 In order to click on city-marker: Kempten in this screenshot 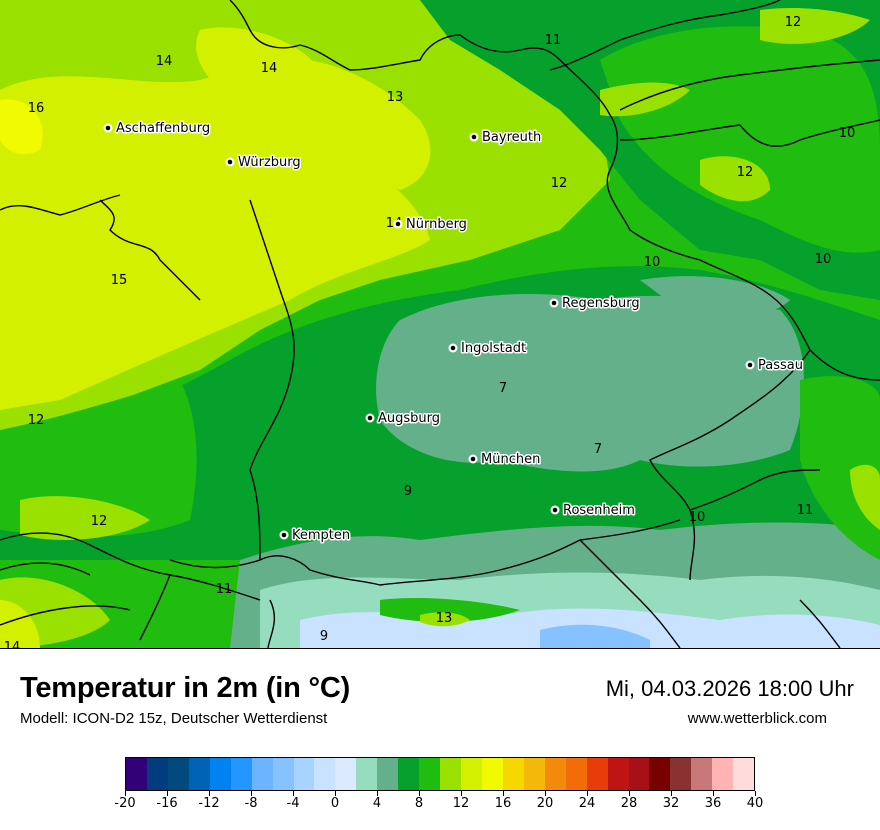, I will do `click(315, 536)`.